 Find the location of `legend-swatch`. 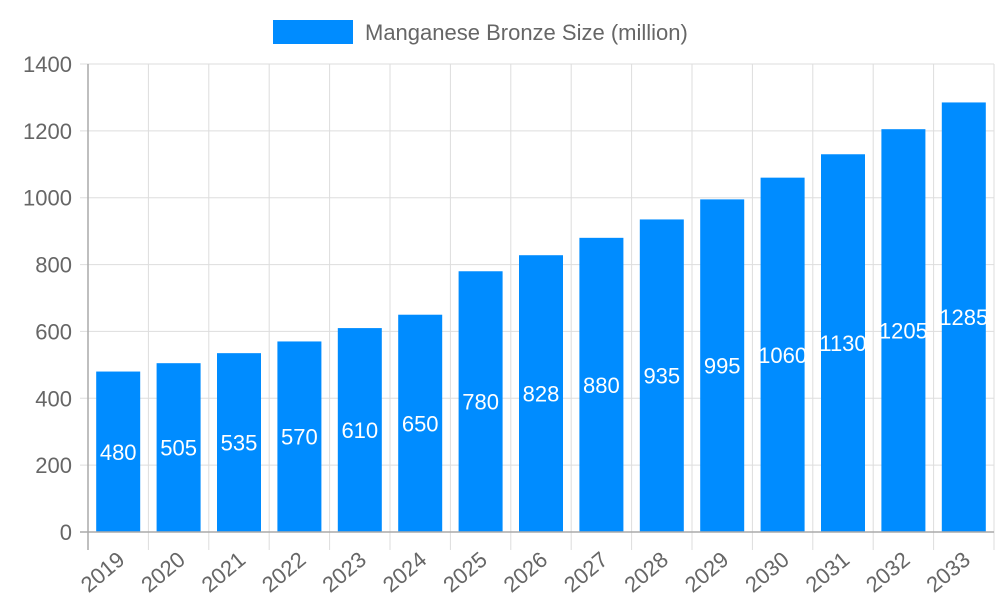

legend-swatch is located at coordinates (313, 32).